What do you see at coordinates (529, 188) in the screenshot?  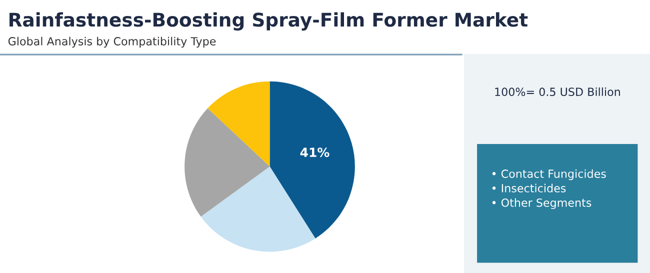 I see `text: • Insecticides` at bounding box center [529, 188].